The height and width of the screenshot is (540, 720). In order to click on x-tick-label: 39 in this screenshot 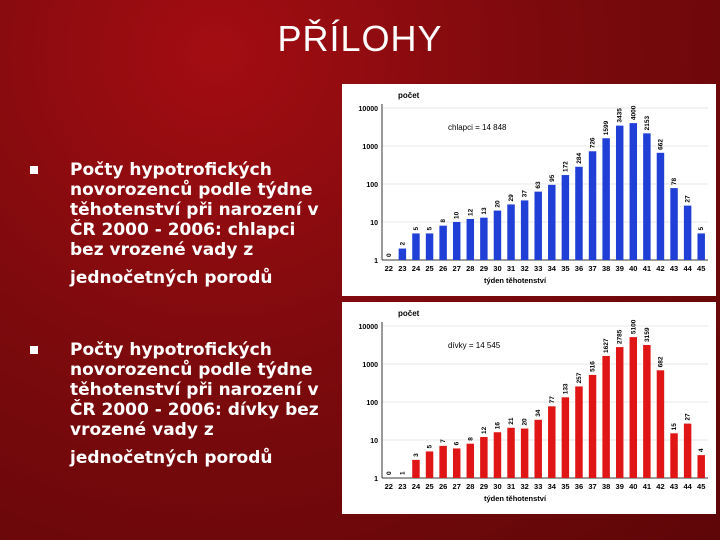, I will do `click(620, 268)`.